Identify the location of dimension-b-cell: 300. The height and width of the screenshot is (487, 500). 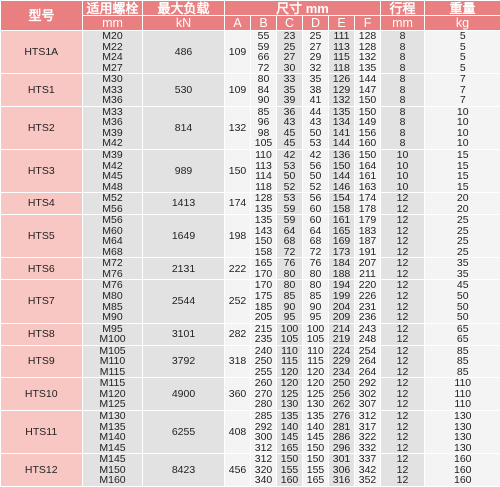
(263, 437).